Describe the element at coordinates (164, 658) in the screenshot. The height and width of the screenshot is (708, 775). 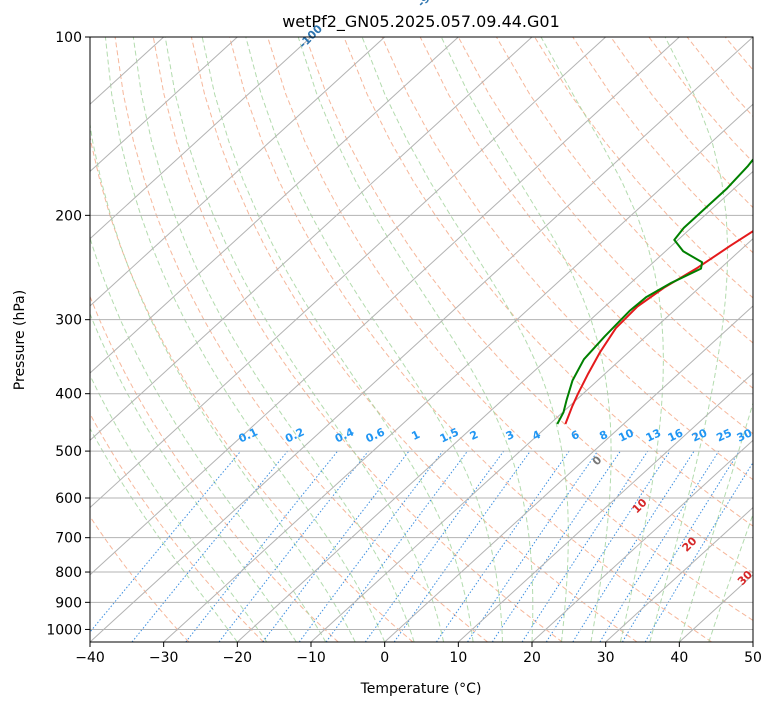
I see `x-tick-label: −30` at that location.